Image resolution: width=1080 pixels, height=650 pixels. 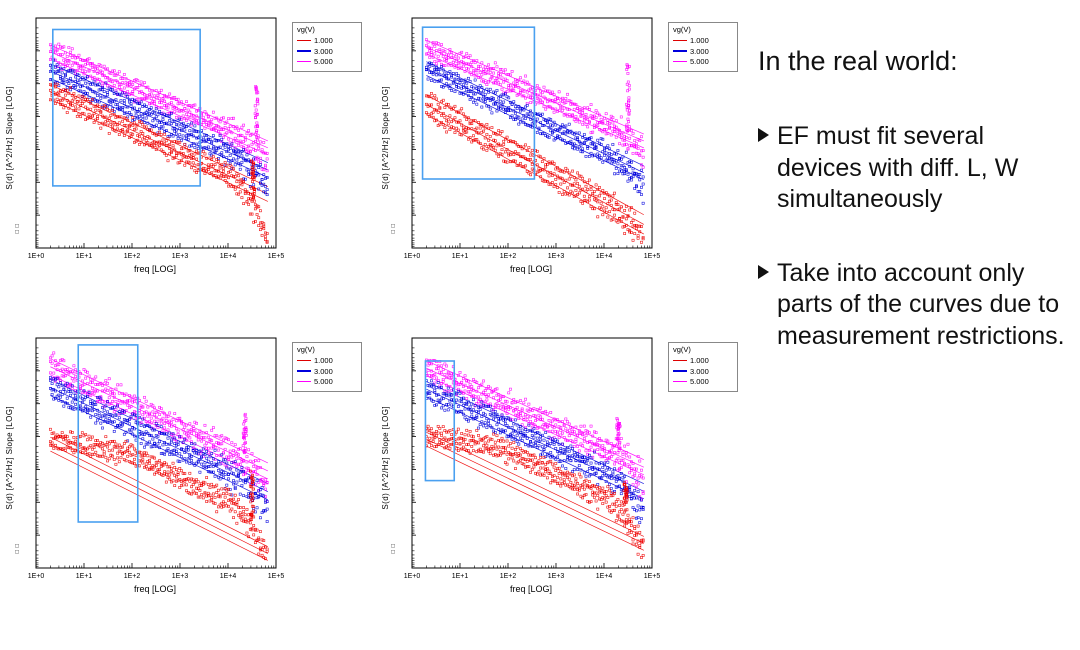 What do you see at coordinates (763, 271) in the screenshot?
I see `arrowhead-bullet-icon` at bounding box center [763, 271].